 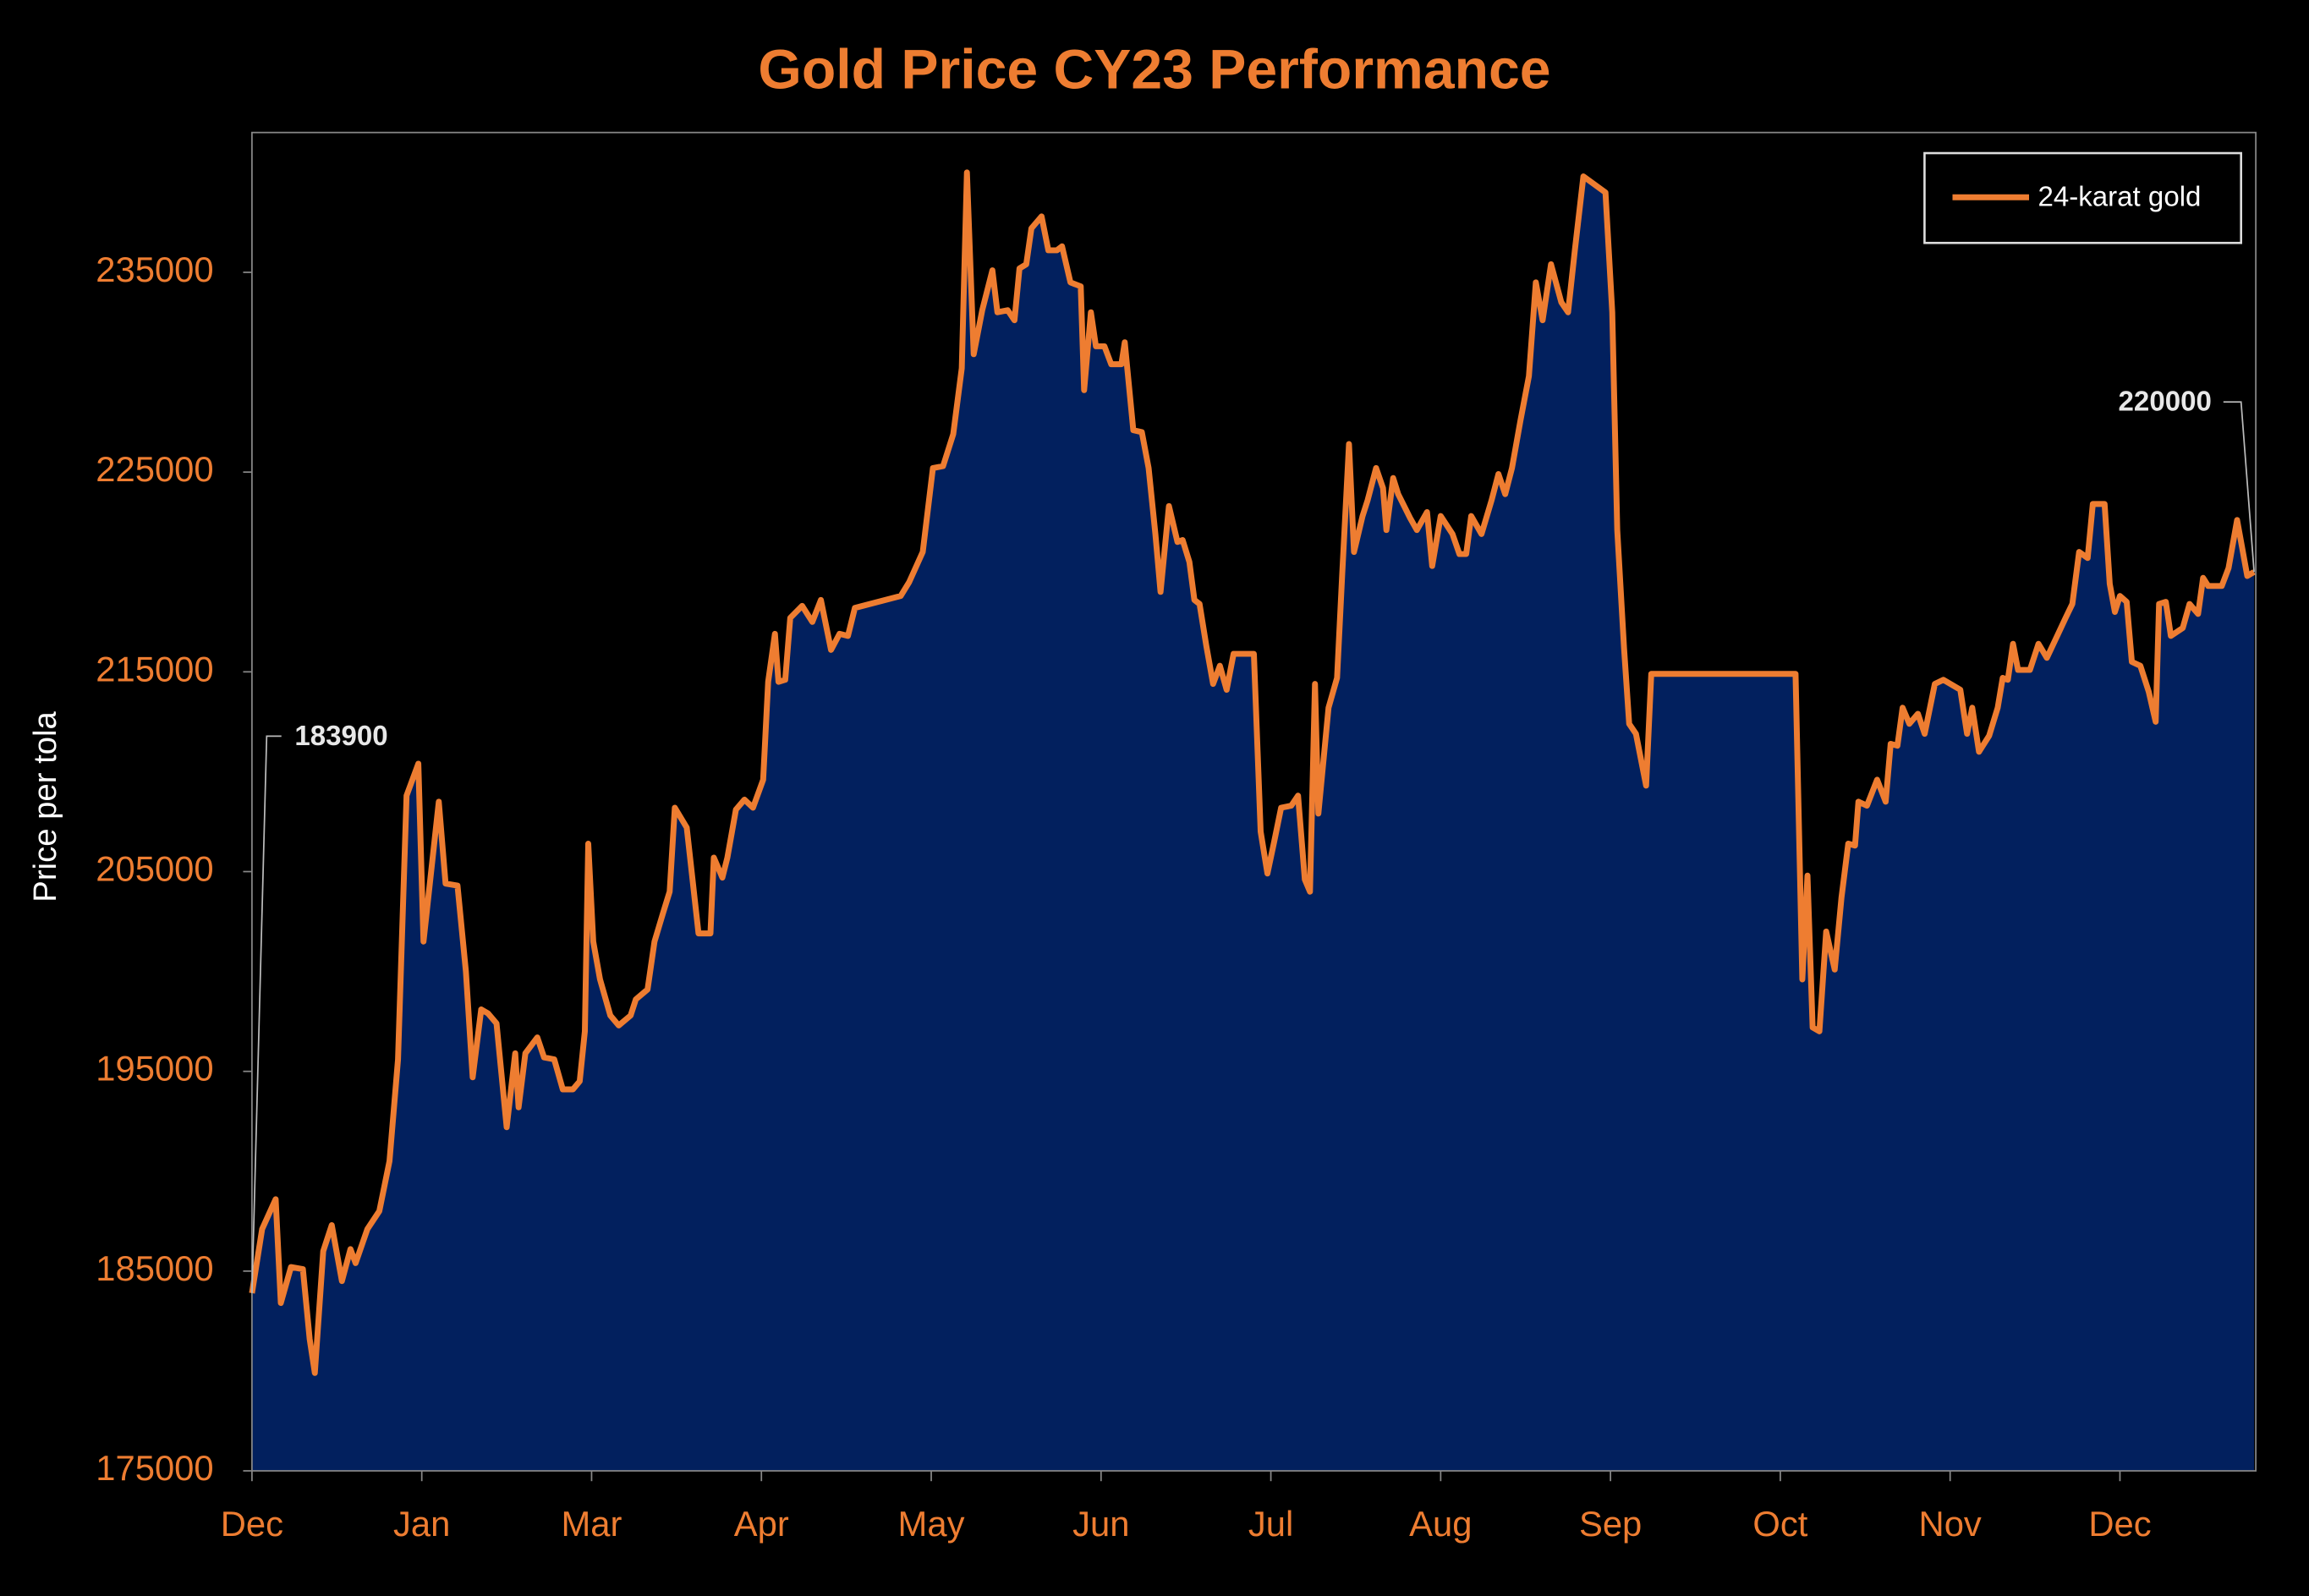 What do you see at coordinates (154, 1069) in the screenshot?
I see `y-tick-label: 195000` at bounding box center [154, 1069].